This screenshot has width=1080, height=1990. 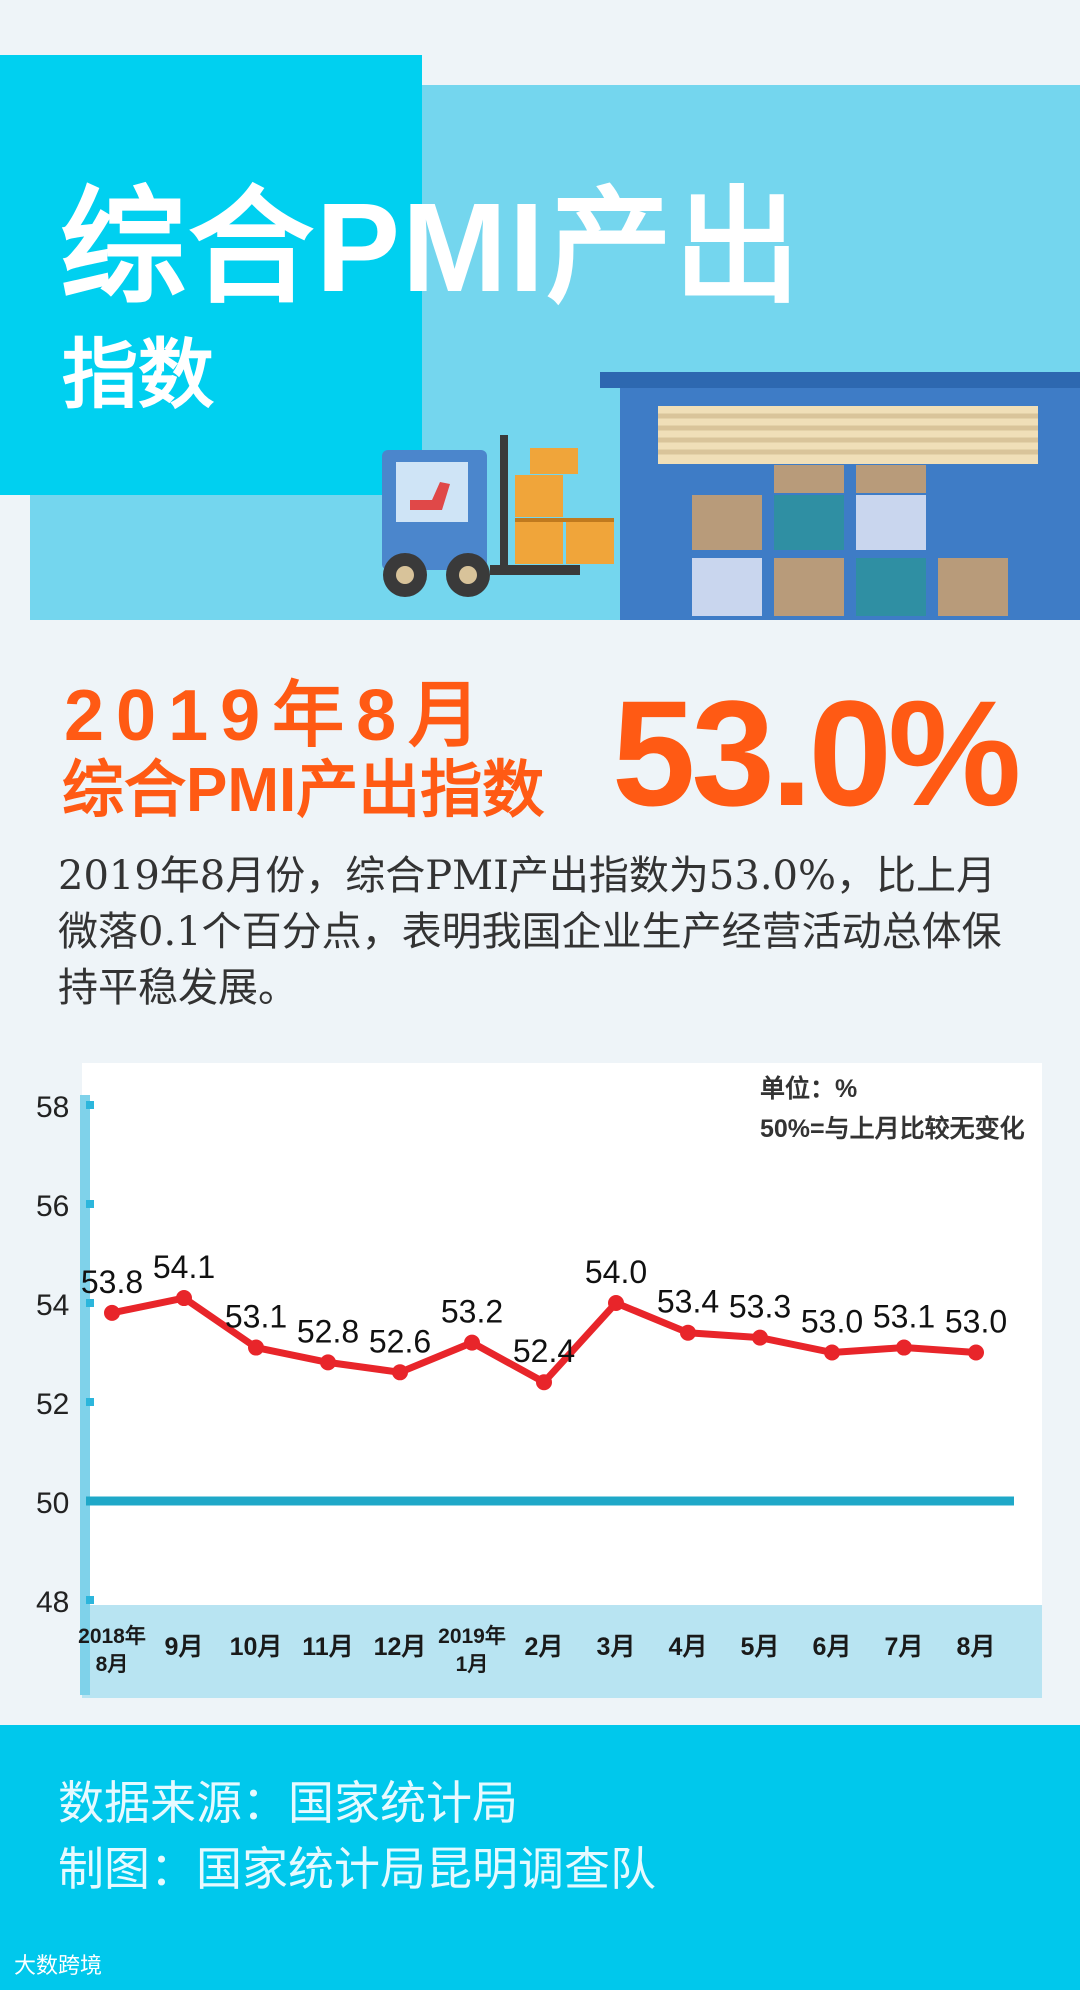 What do you see at coordinates (472, 1650) in the screenshot?
I see `x-tick-label: 2019年 1月` at bounding box center [472, 1650].